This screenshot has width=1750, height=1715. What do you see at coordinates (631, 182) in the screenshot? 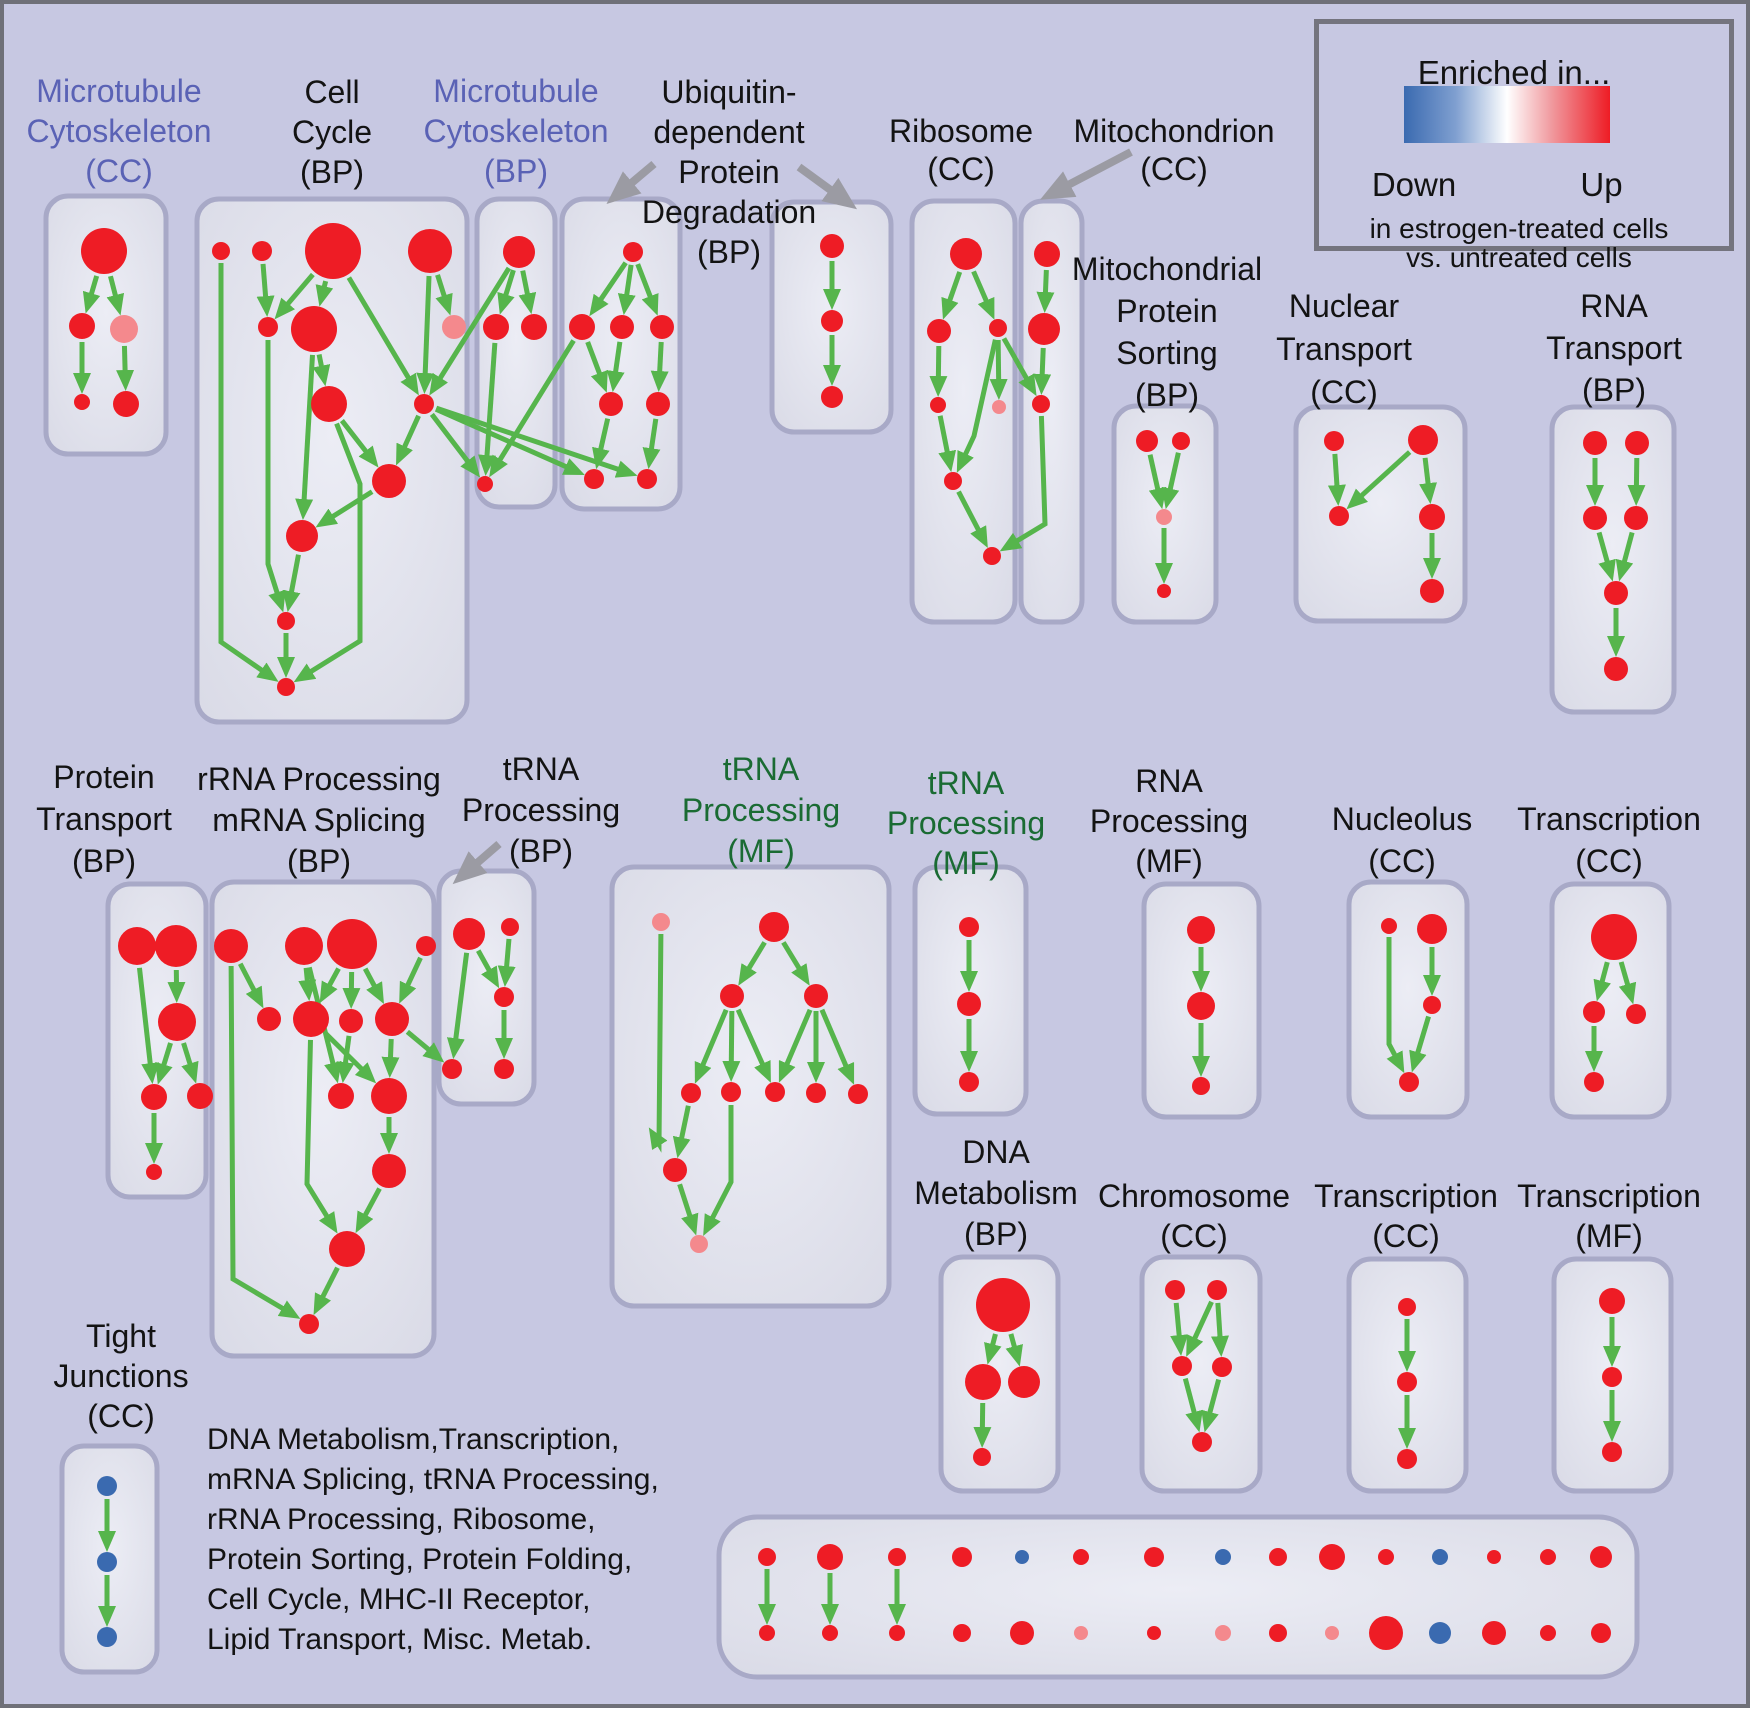
I see `pointer-to-ubiquitin-box1` at bounding box center [631, 182].